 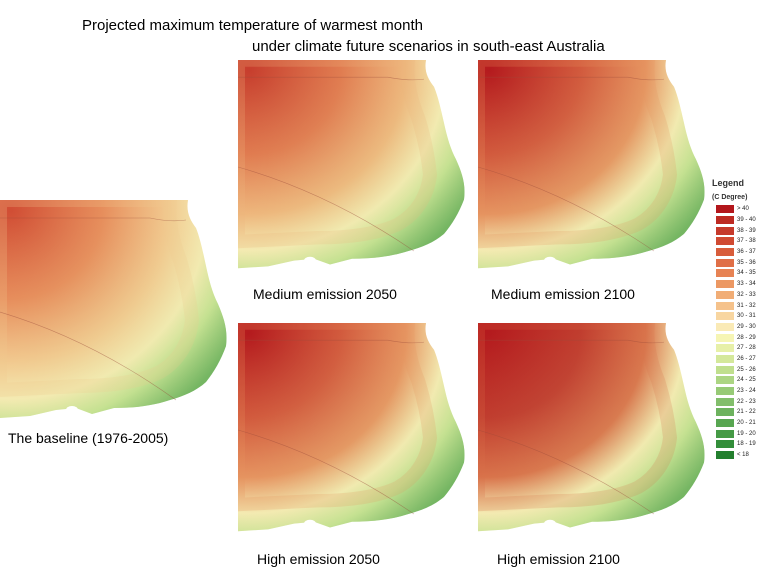 I want to click on legend-item: 18 - 19, so click(x=740, y=444).